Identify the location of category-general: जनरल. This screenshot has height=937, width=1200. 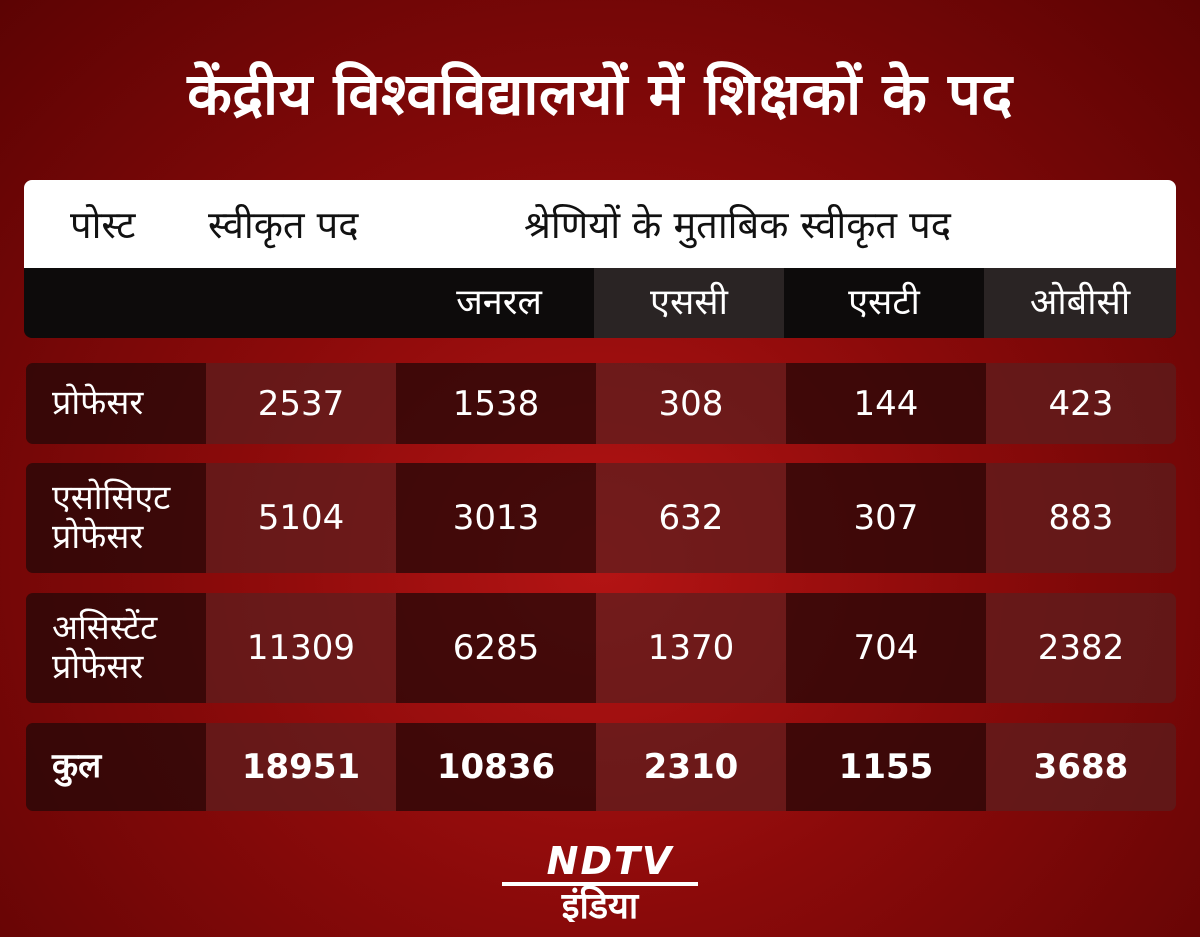
(499, 302).